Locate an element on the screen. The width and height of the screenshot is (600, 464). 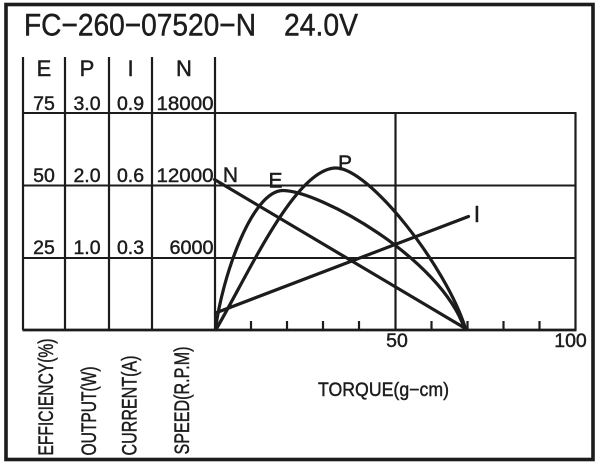
svg-text: EFFICIENCY(%) is located at coordinates (46, 397).